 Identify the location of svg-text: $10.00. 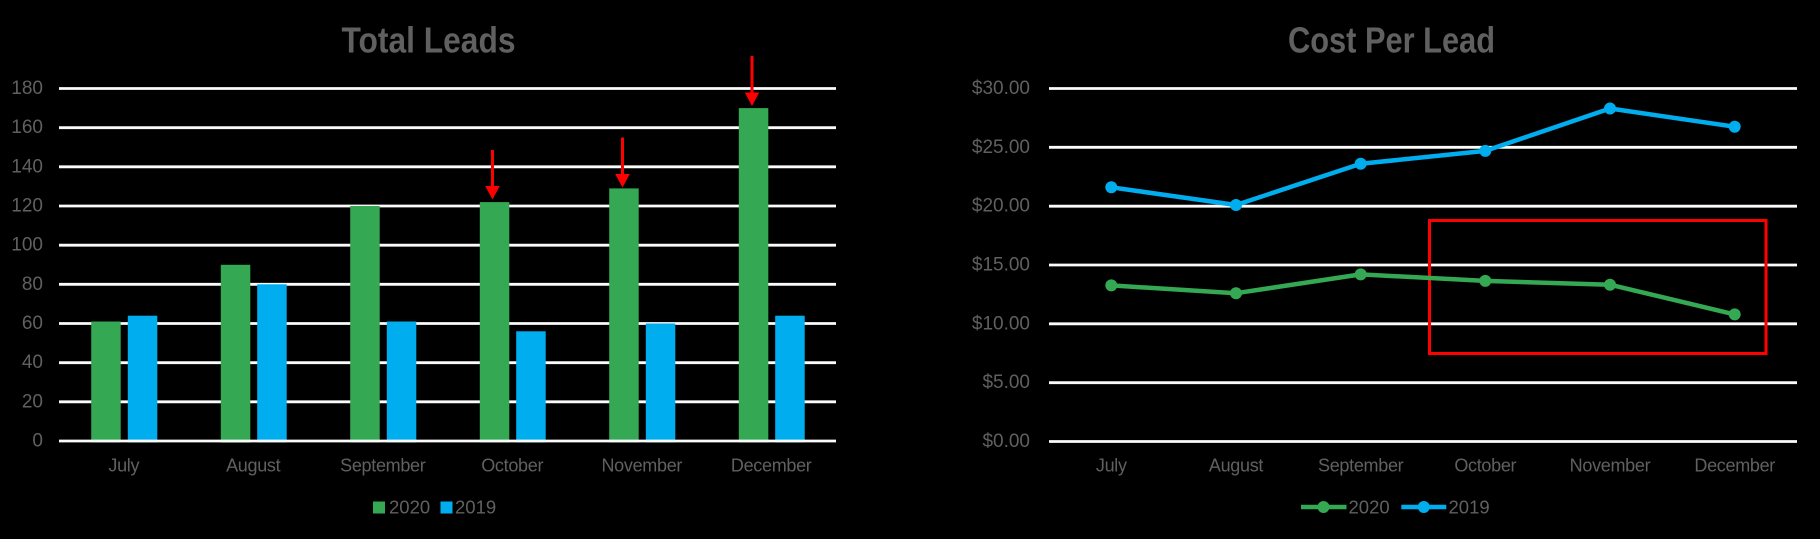
(1001, 323).